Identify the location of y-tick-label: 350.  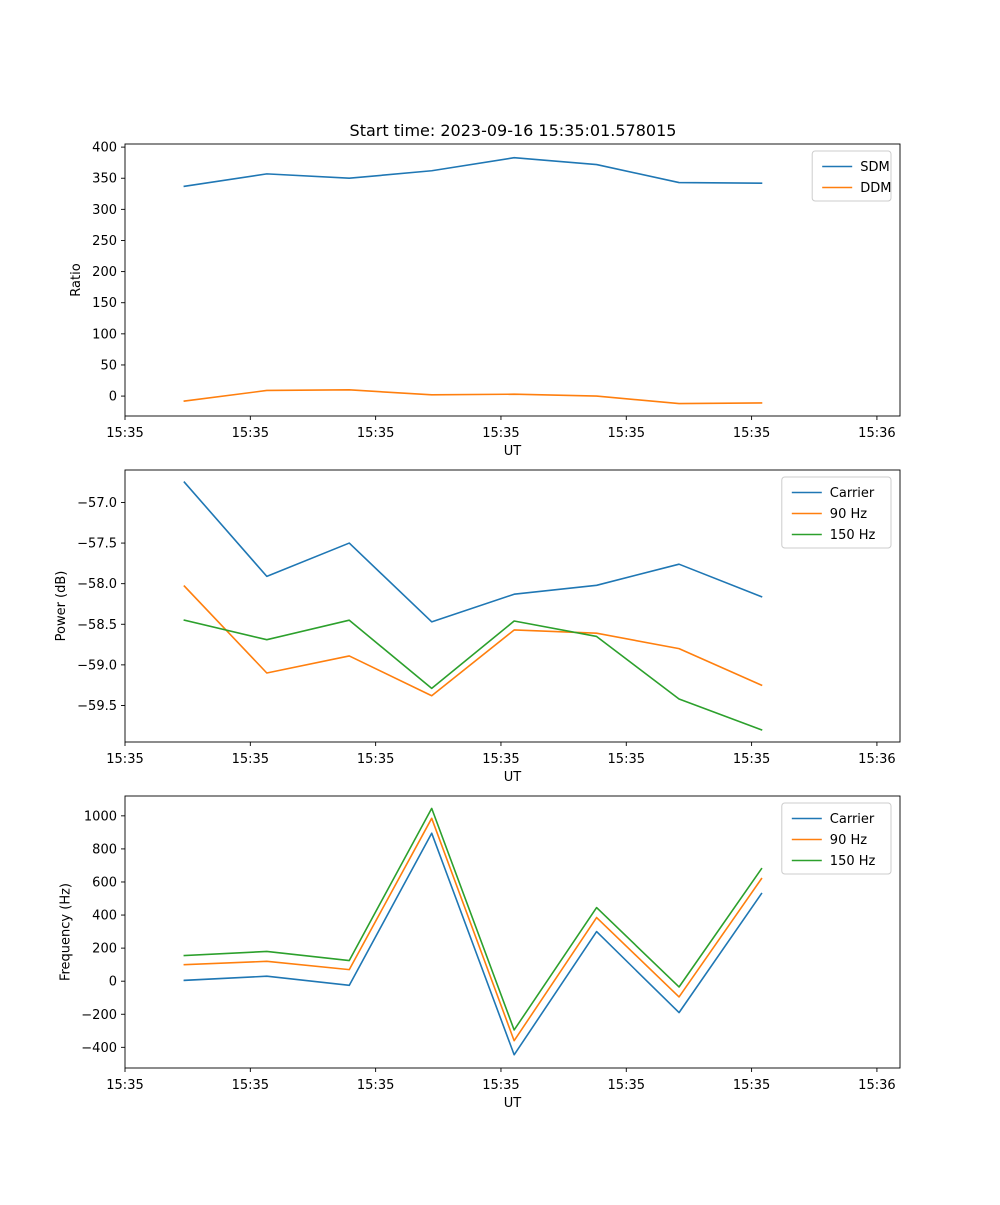
(104, 179).